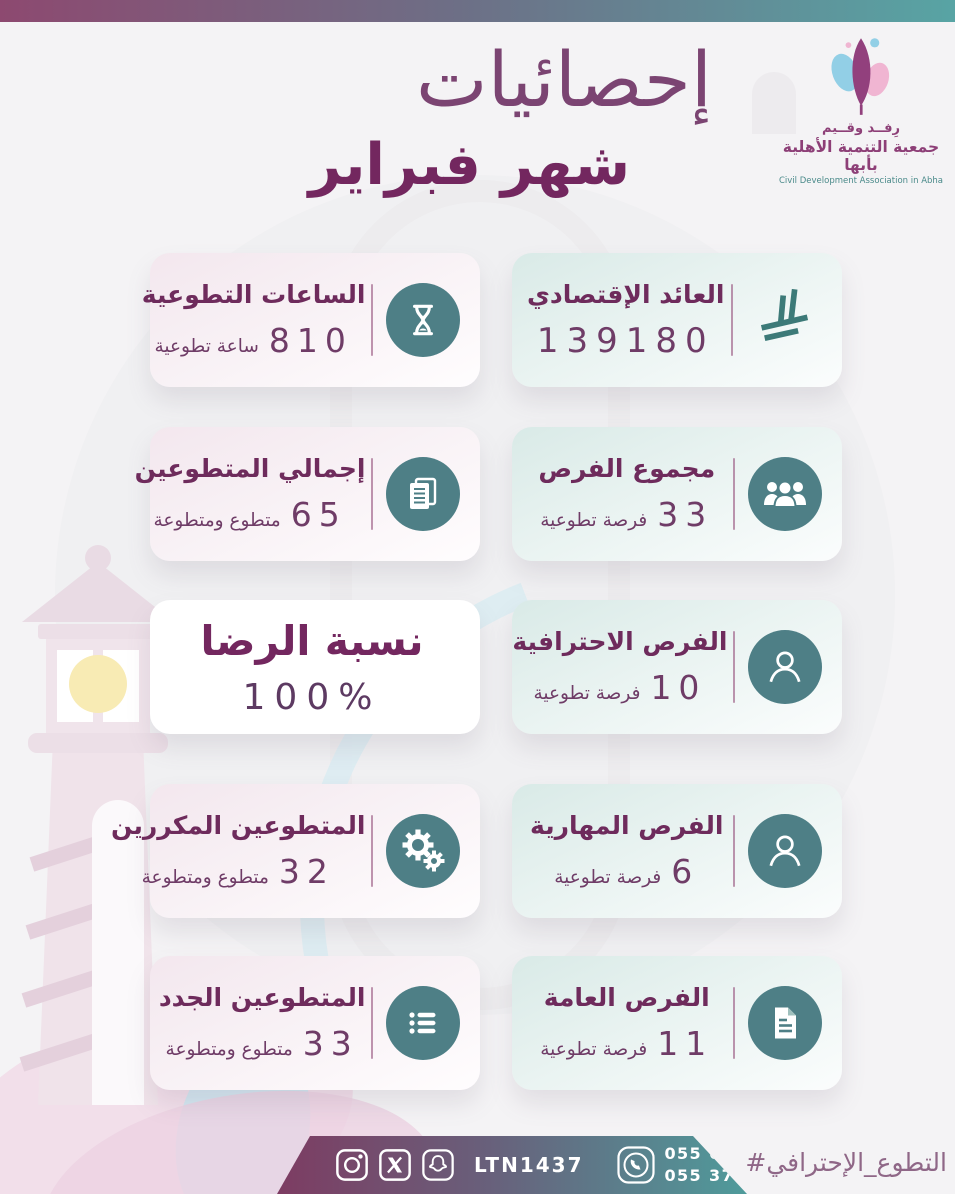 Image resolution: width=955 pixels, height=1194 pixels. I want to click on card-total-opportunities: مجموع الفرص 33 فرصة تطوعية, so click(677, 494).